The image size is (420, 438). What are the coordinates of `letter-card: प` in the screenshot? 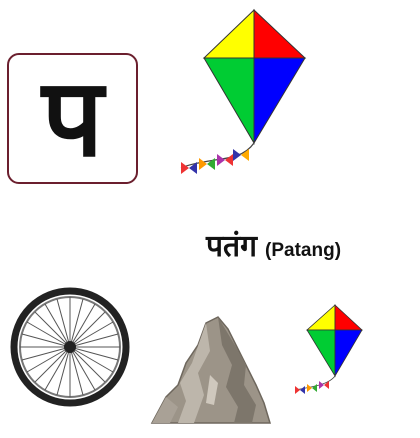 It's located at (72, 118).